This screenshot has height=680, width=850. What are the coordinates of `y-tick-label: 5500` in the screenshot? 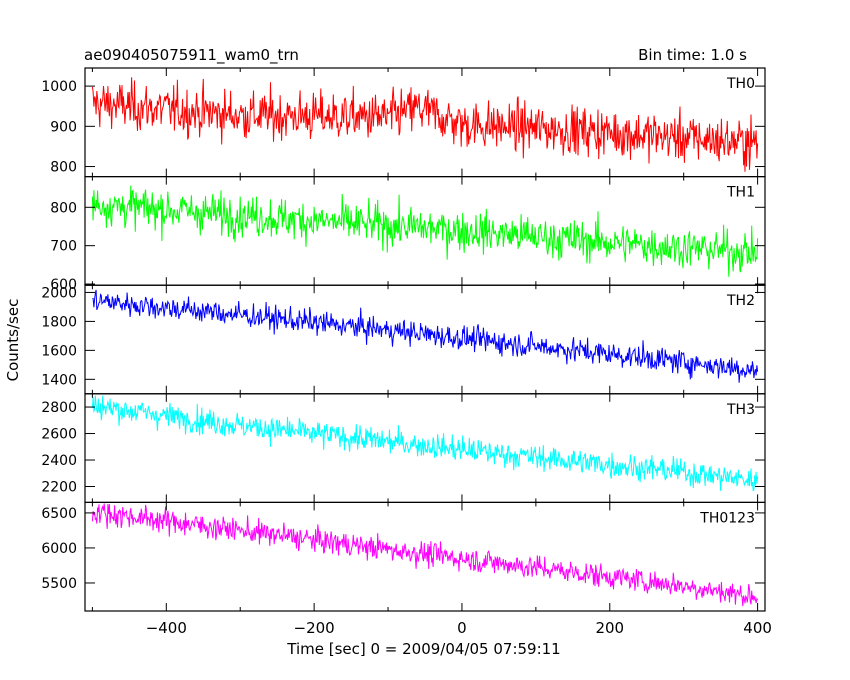 It's located at (59, 584).